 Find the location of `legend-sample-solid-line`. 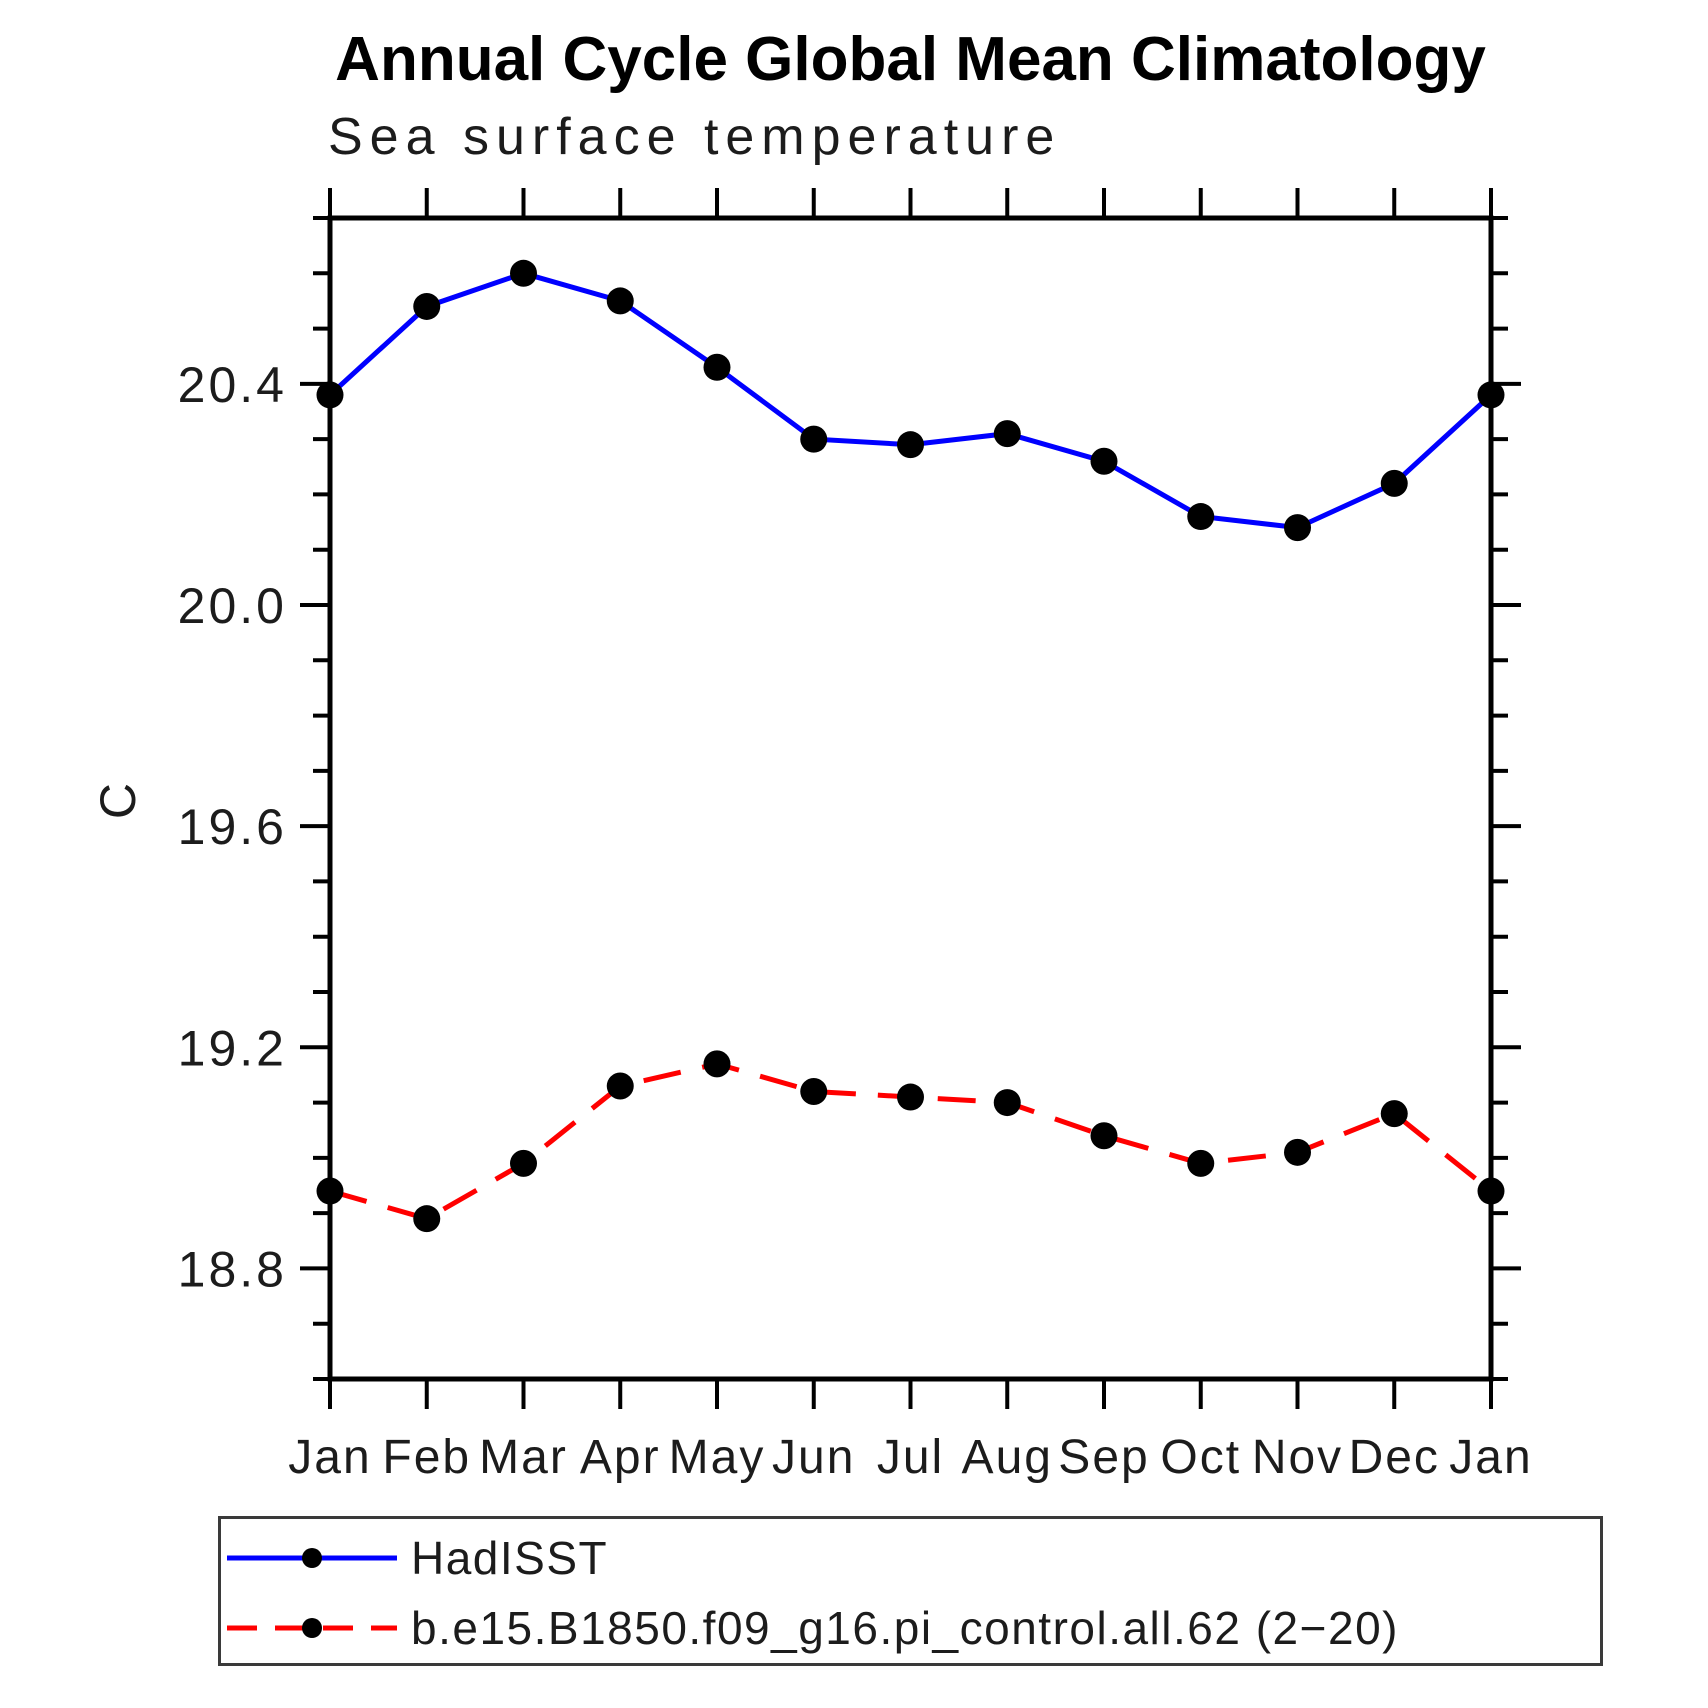

legend-sample-solid-line is located at coordinates (312, 1558).